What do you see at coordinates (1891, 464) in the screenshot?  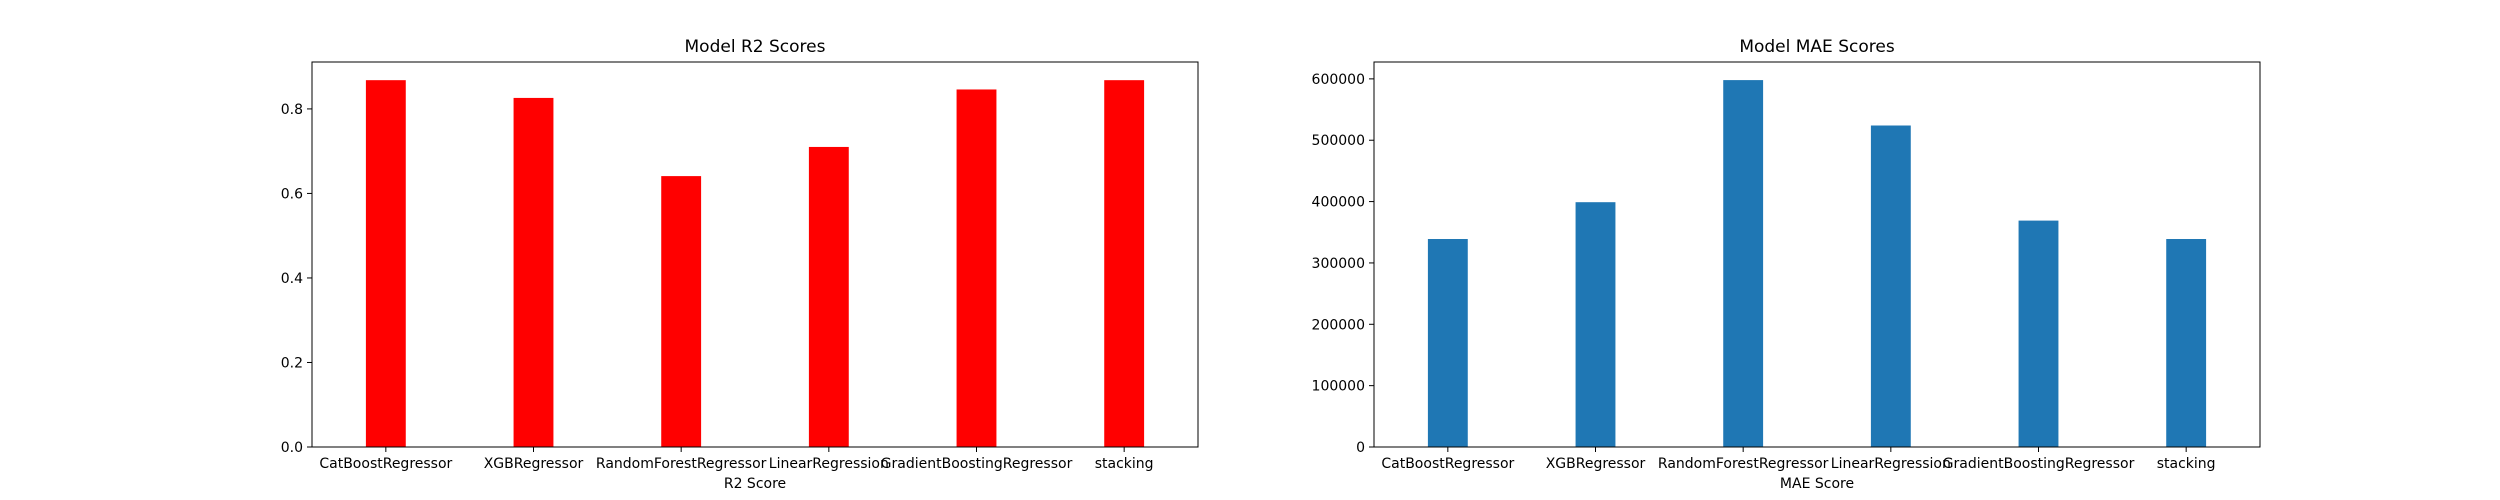 I see `mae-x-tick-label: LinearRegression` at bounding box center [1891, 464].